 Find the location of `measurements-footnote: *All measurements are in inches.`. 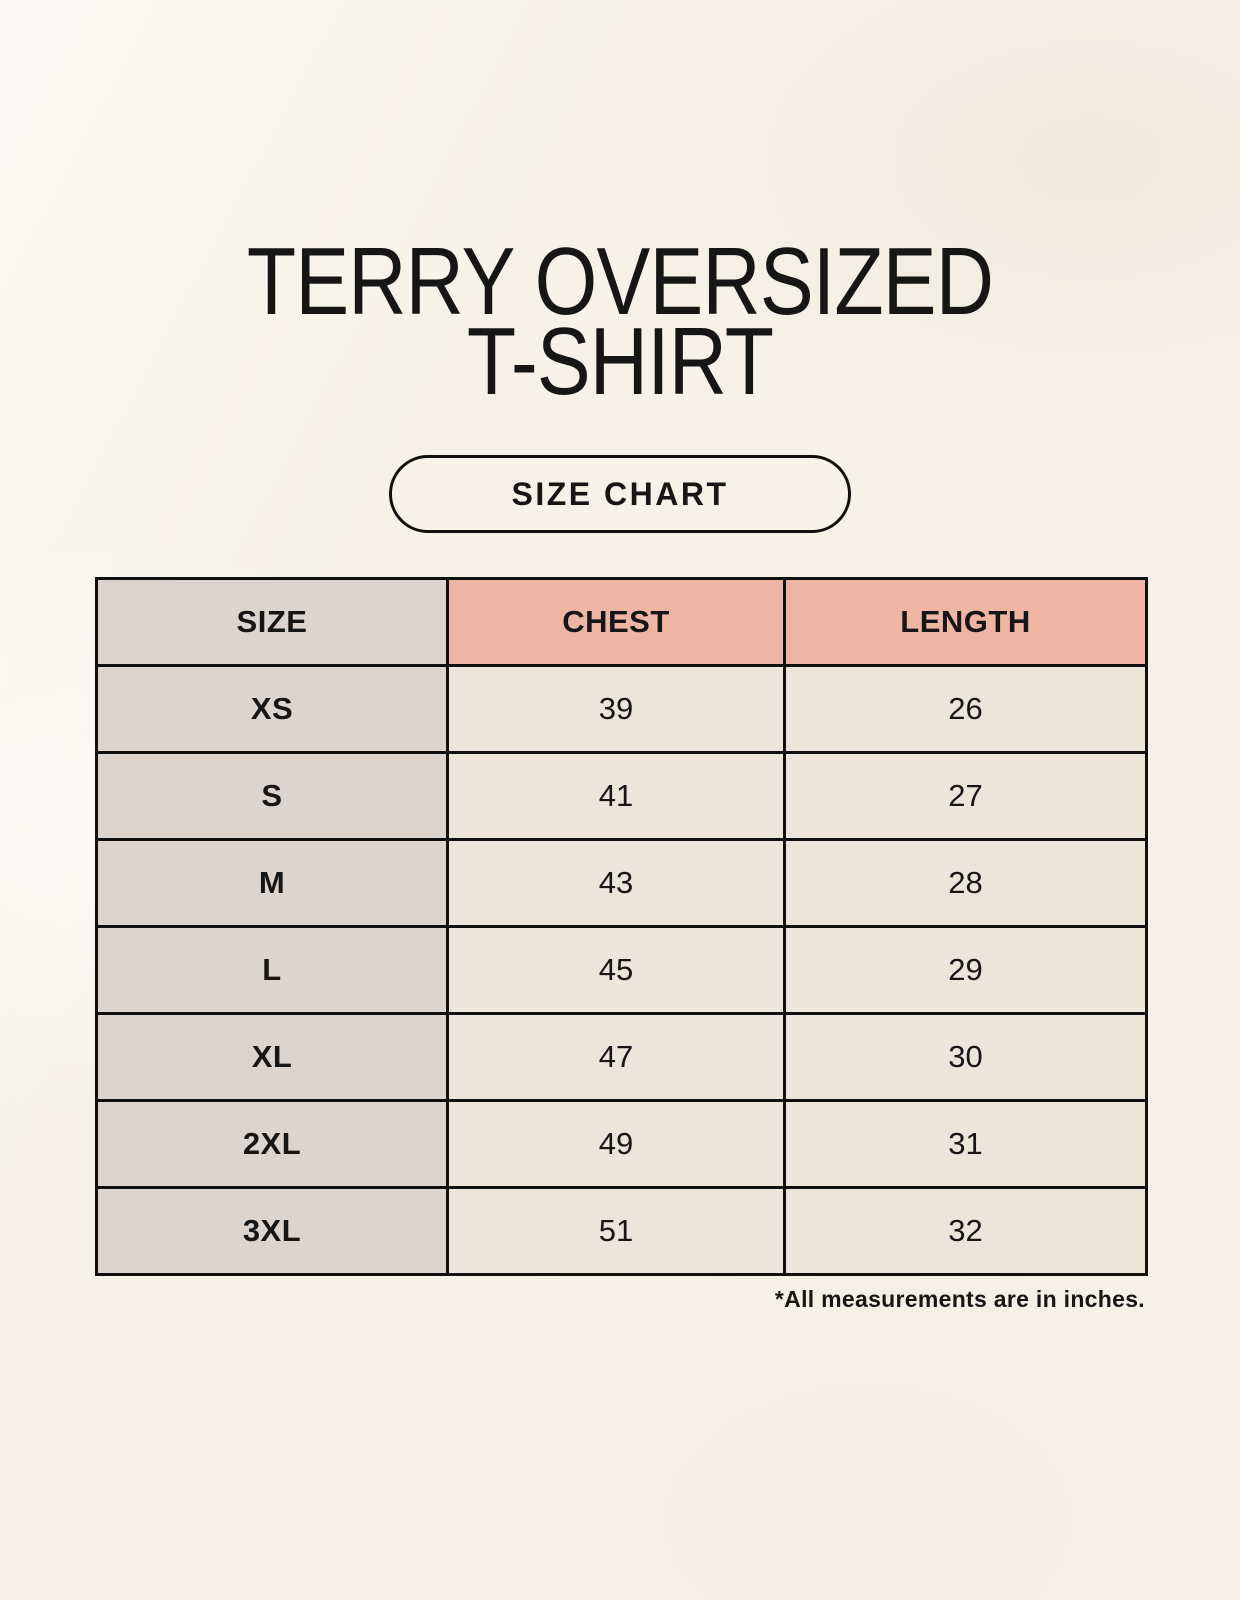

measurements-footnote: *All measurements are in inches. is located at coordinates (959, 1299).